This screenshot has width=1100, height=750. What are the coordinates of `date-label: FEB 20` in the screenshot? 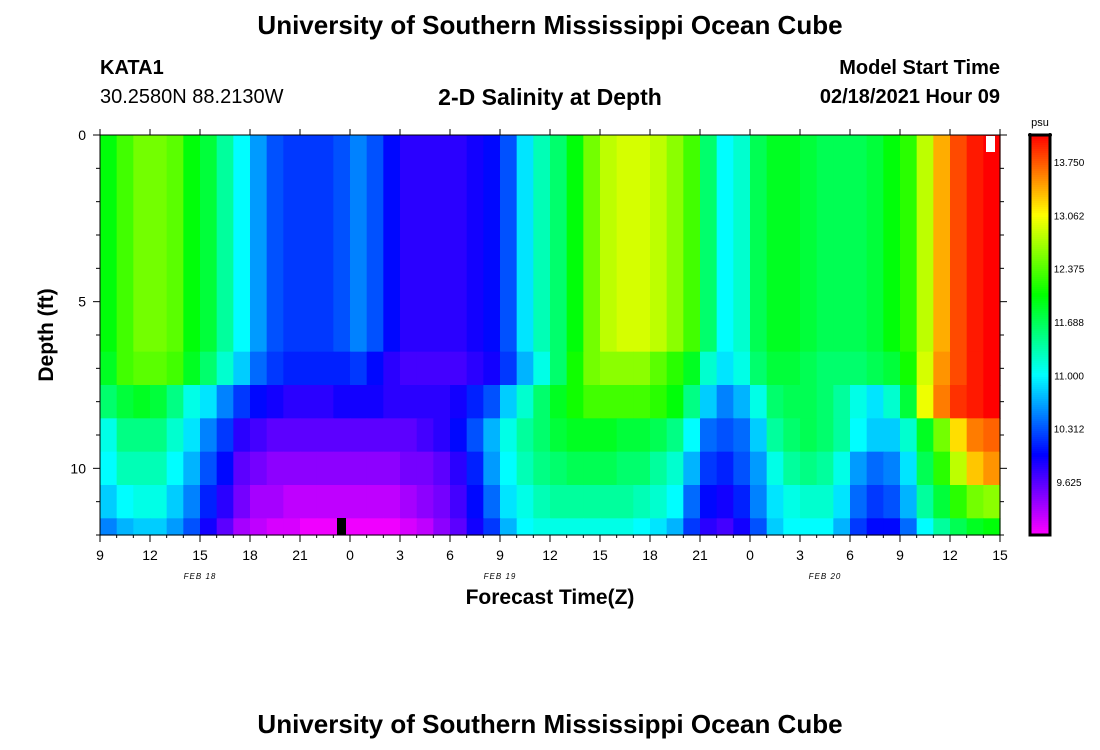 It's located at (825, 576).